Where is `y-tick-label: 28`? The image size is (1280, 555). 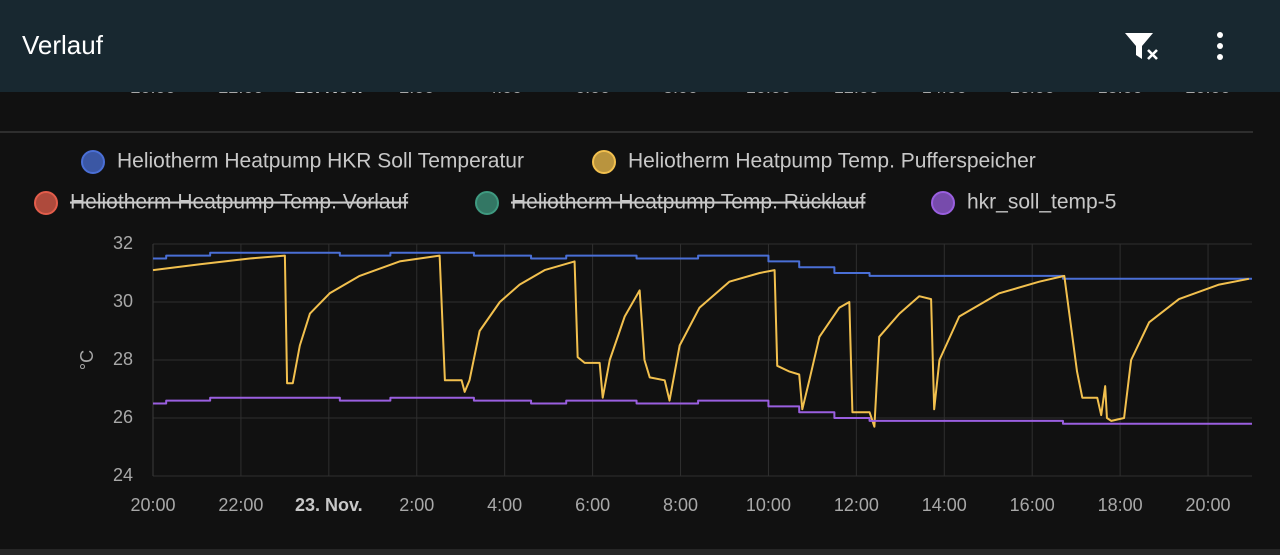 y-tick-label: 28 is located at coordinates (123, 359).